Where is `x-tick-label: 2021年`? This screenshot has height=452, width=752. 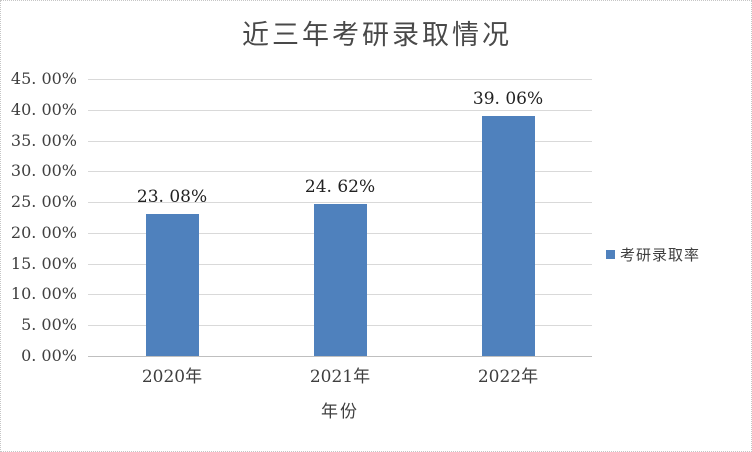
x-tick-label: 2021年 is located at coordinates (340, 377).